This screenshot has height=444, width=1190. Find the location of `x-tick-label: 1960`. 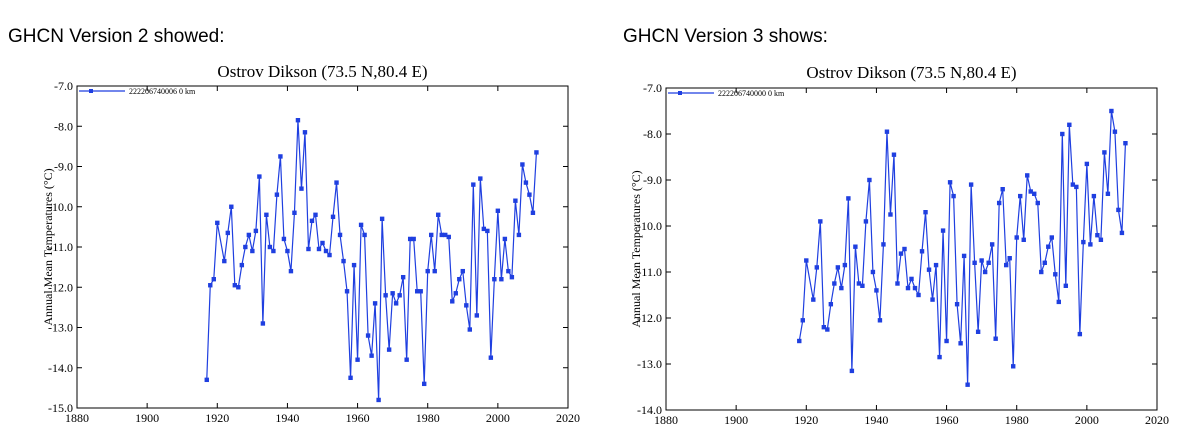

x-tick-label: 1960 is located at coordinates (358, 418).